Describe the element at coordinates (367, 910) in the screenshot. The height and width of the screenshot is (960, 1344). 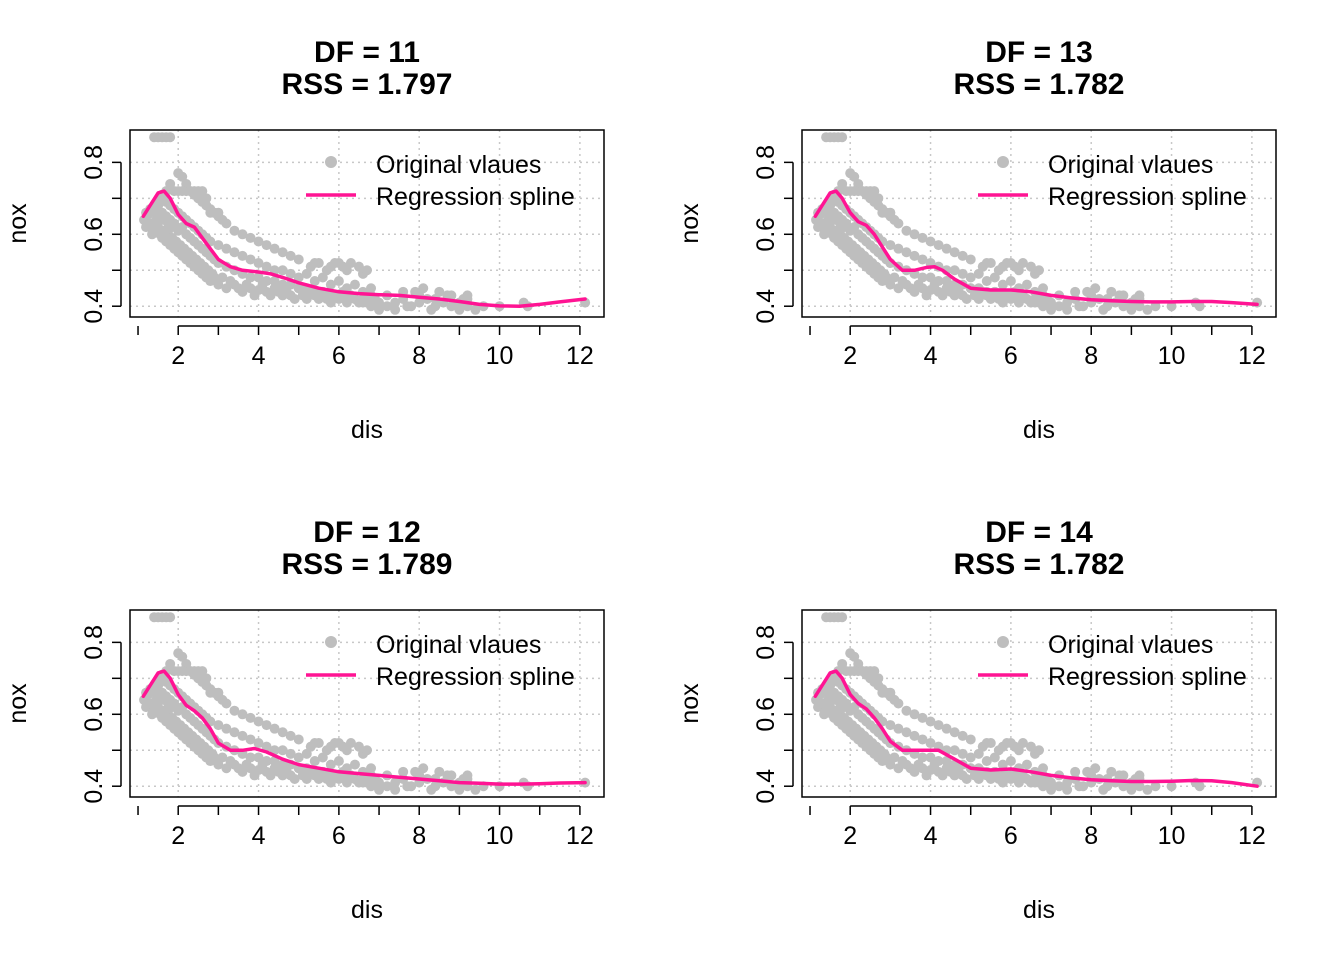
I see `x-axis-label: dis` at that location.